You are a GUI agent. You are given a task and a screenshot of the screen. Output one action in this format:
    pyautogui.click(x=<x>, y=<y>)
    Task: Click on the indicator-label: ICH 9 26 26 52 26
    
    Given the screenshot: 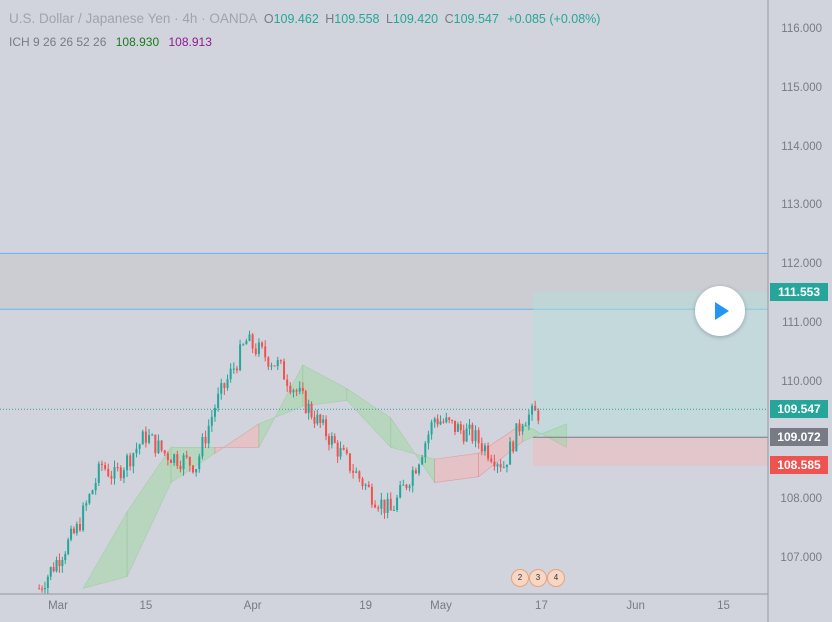 What is the action you would take?
    pyautogui.click(x=58, y=42)
    